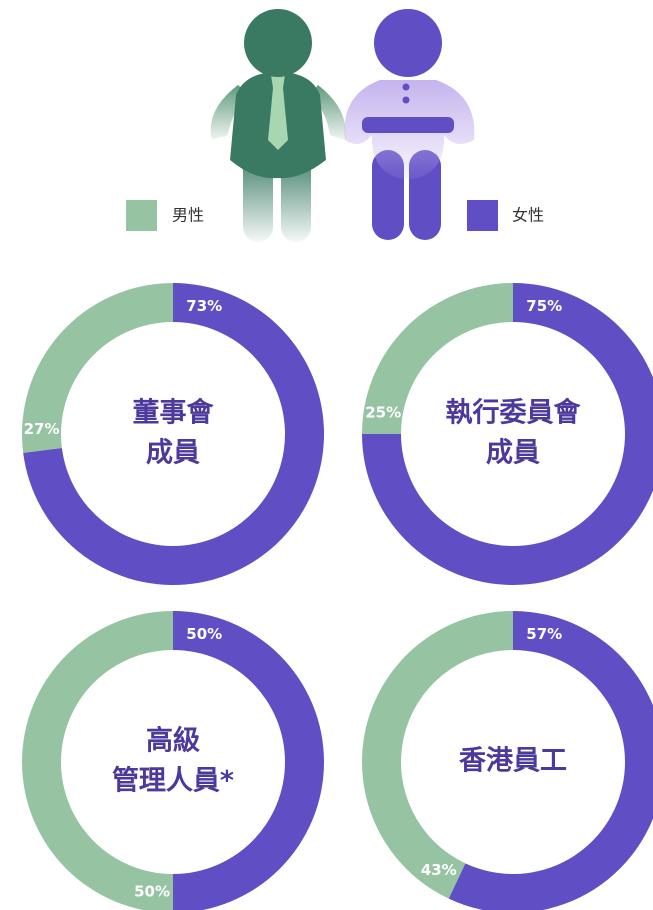 The height and width of the screenshot is (910, 653). Describe the element at coordinates (514, 413) in the screenshot. I see `chart-title: 執行委員會` at that location.